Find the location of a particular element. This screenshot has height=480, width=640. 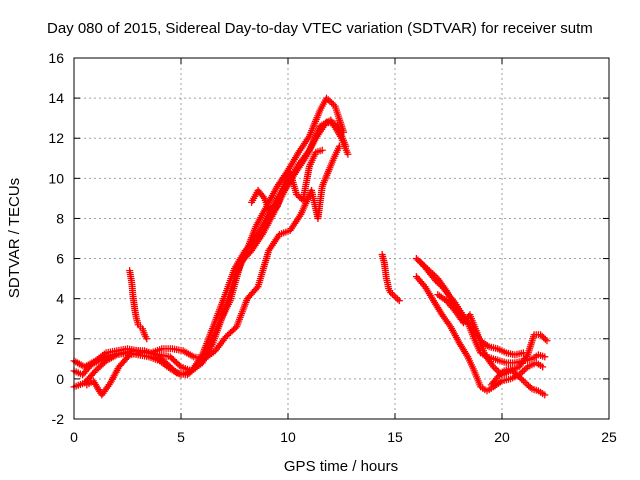

y-tick-label: 0 is located at coordinates (60, 379).